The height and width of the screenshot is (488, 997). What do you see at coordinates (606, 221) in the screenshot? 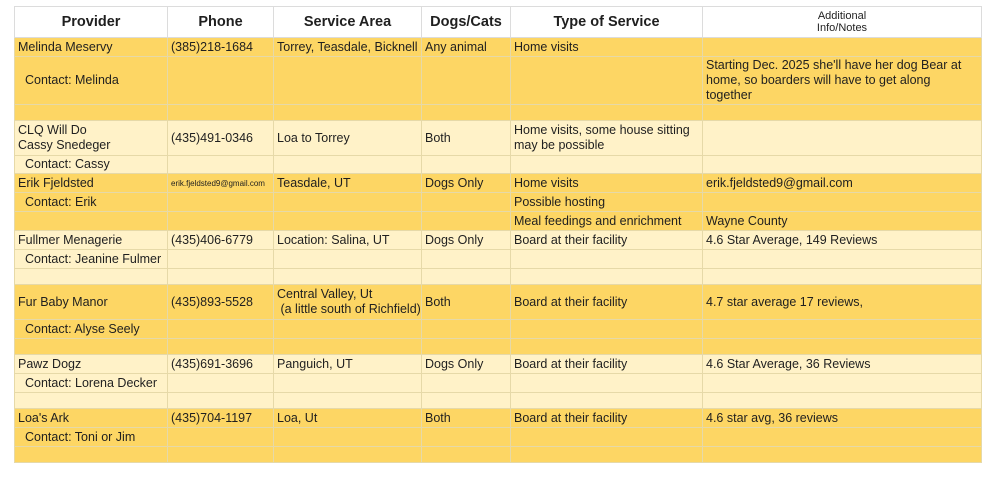
I see `cell-type-of-service: Meal feedings and enrichment` at bounding box center [606, 221].